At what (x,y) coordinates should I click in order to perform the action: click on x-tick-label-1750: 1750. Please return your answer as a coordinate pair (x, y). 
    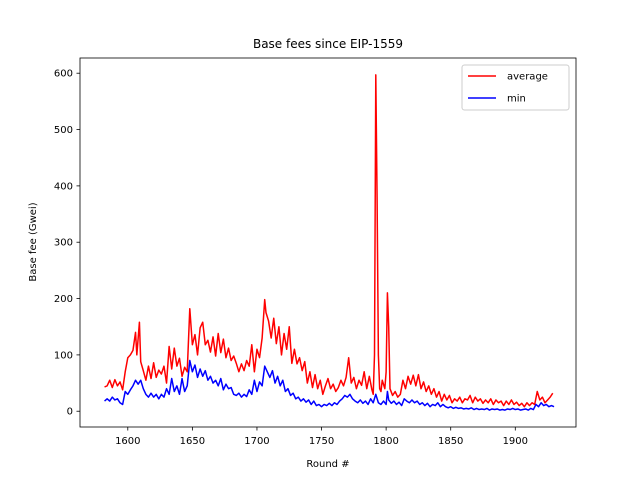
    Looking at the image, I should click on (321, 441).